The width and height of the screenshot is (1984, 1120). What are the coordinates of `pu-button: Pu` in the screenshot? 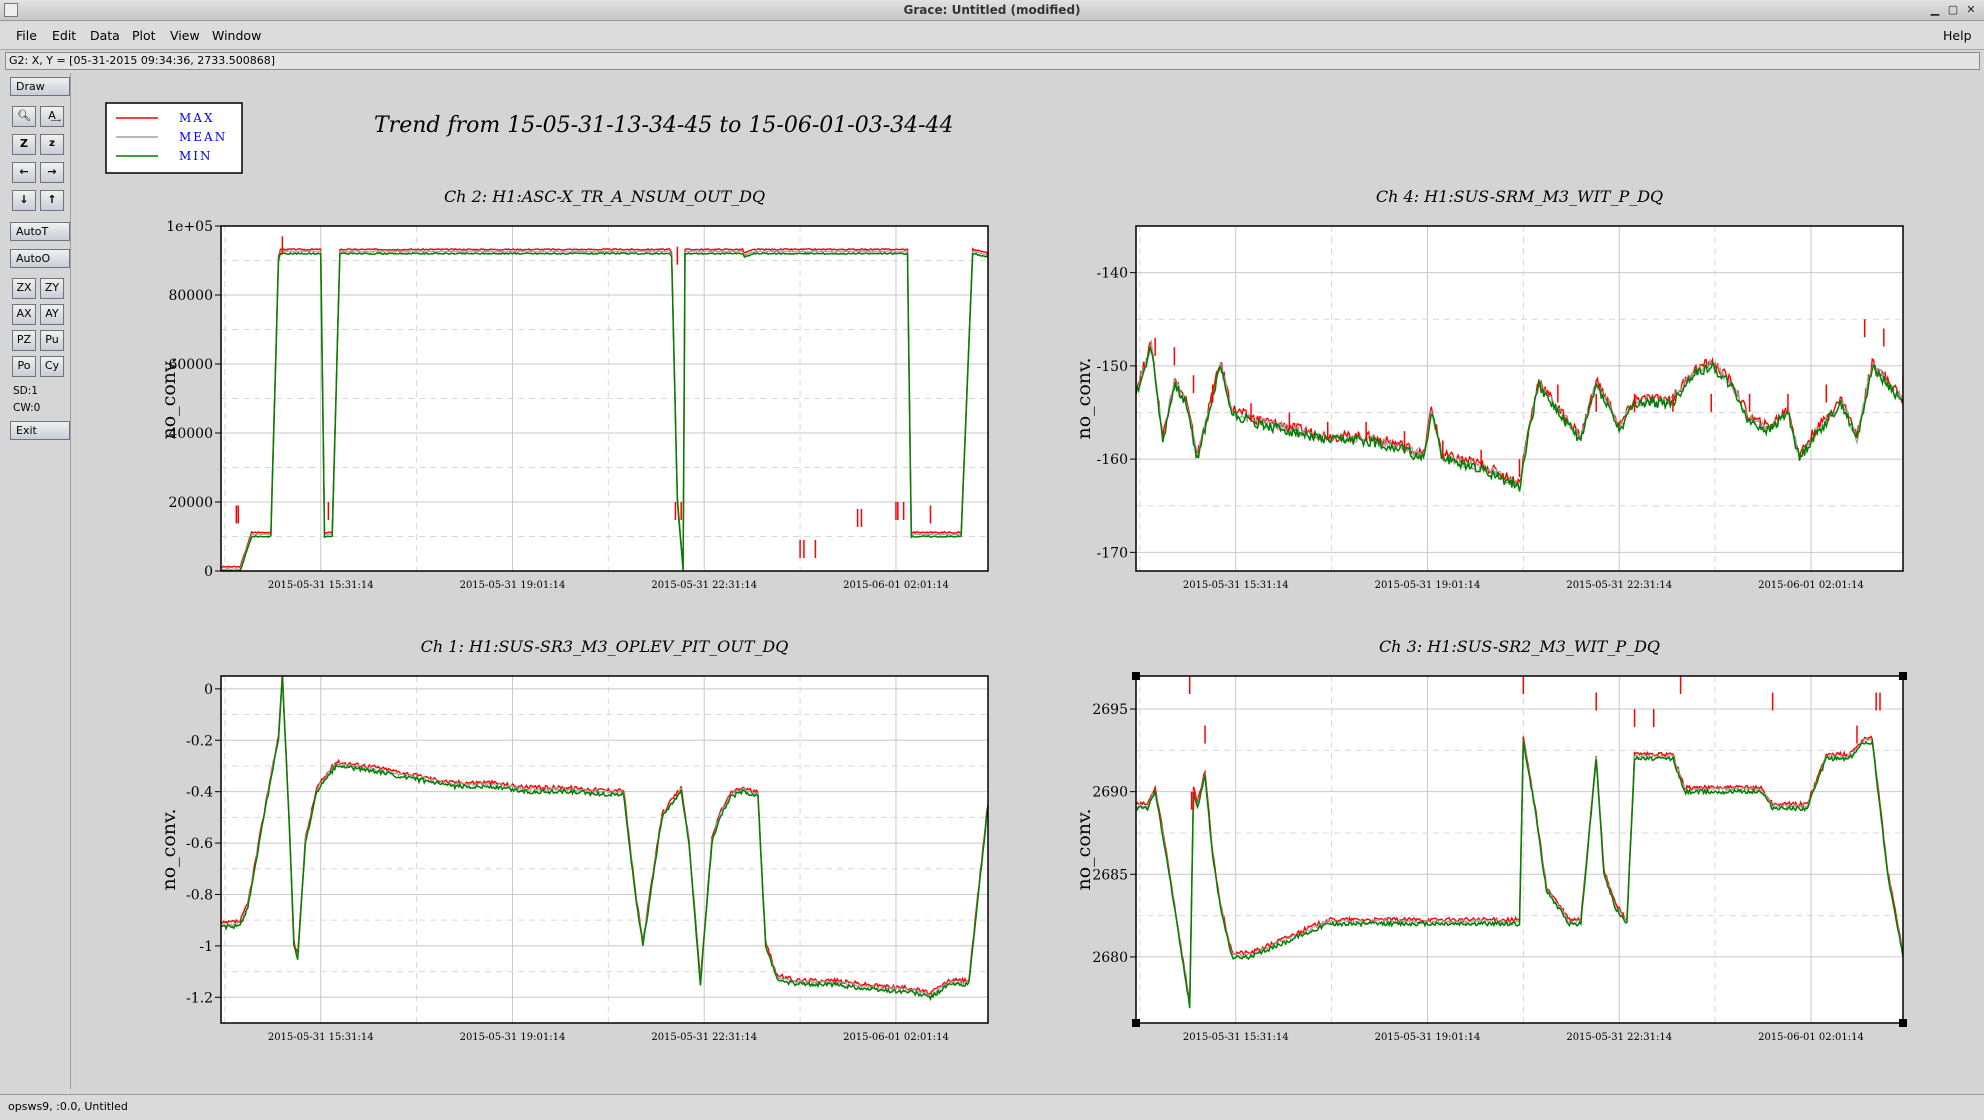 It's located at (52, 340).